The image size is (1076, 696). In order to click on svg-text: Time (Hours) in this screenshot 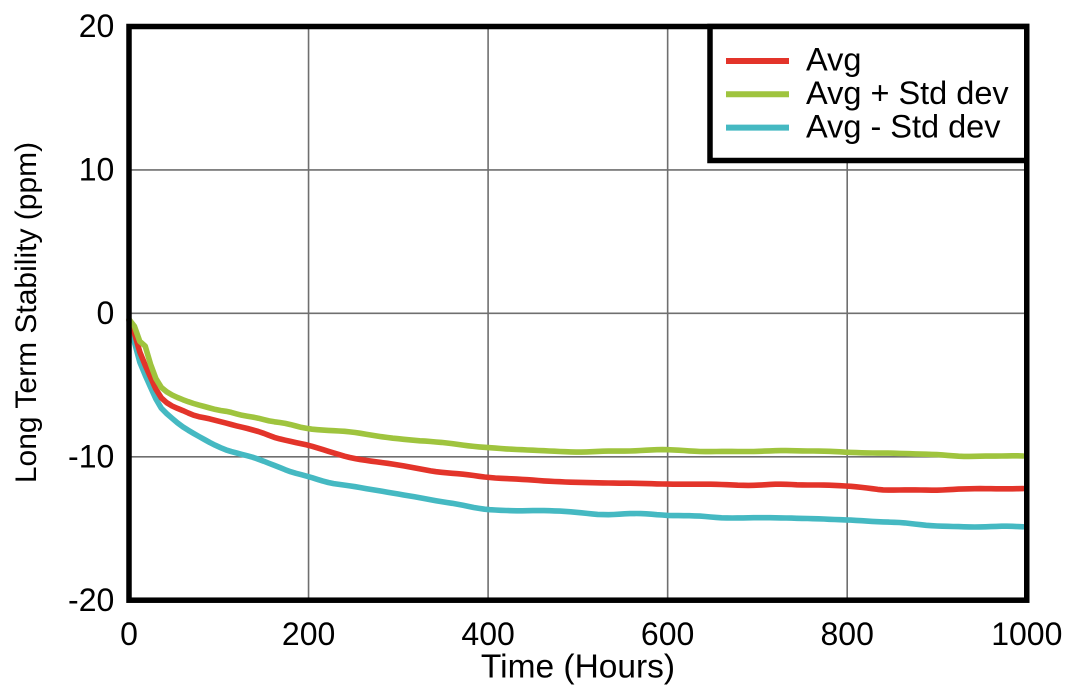, I will do `click(578, 667)`.